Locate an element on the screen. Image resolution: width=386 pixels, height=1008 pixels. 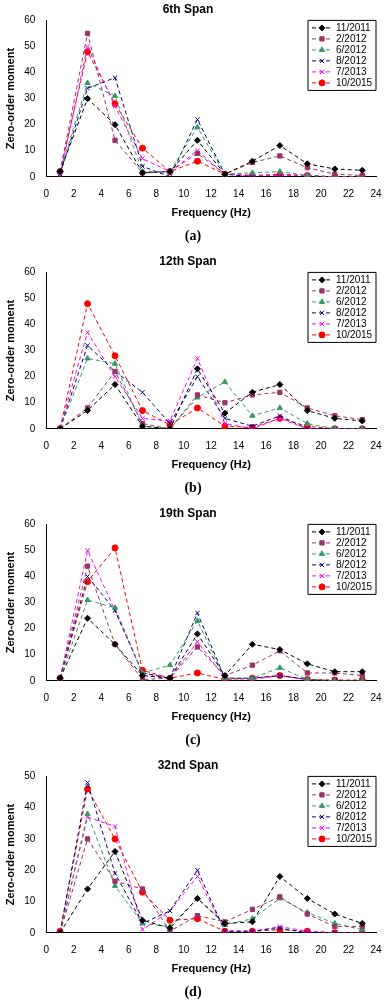
text: (b) is located at coordinates (193, 488).